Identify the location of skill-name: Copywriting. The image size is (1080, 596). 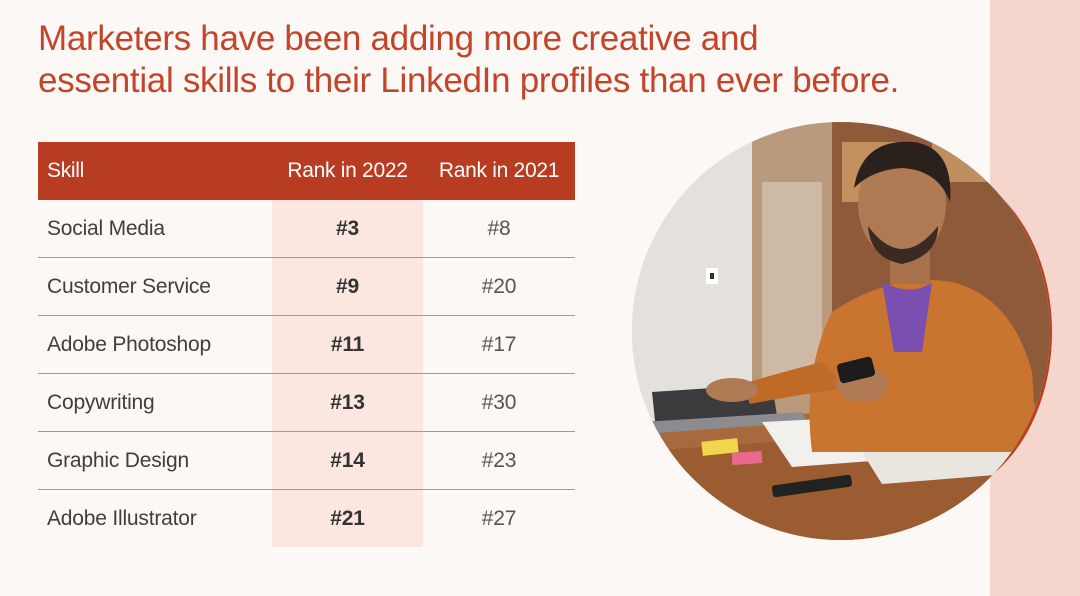
(155, 402).